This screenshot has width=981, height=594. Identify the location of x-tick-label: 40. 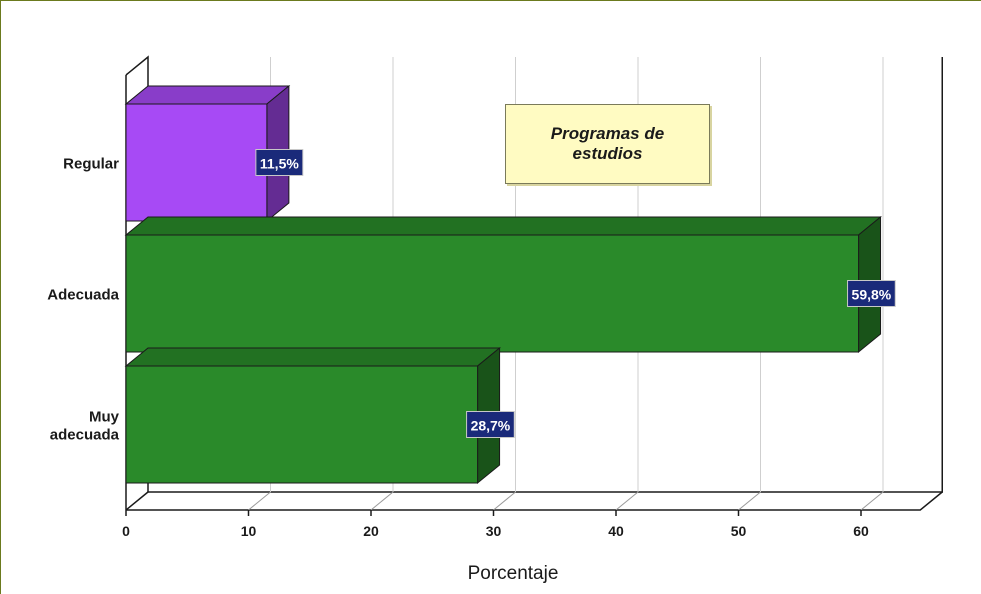
(616, 531).